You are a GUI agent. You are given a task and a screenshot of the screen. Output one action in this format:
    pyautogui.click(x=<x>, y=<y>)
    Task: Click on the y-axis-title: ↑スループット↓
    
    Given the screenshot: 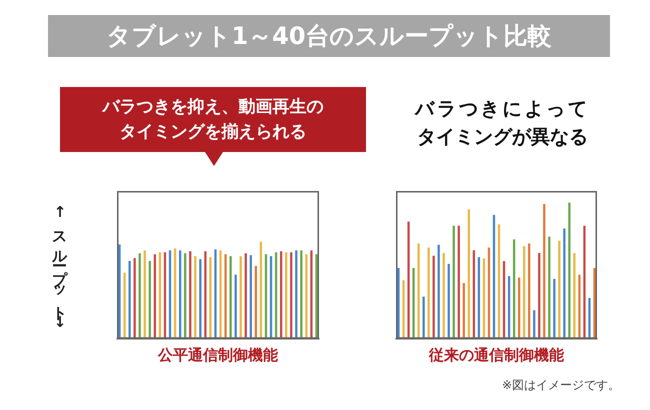 What is the action you would take?
    pyautogui.click(x=59, y=268)
    